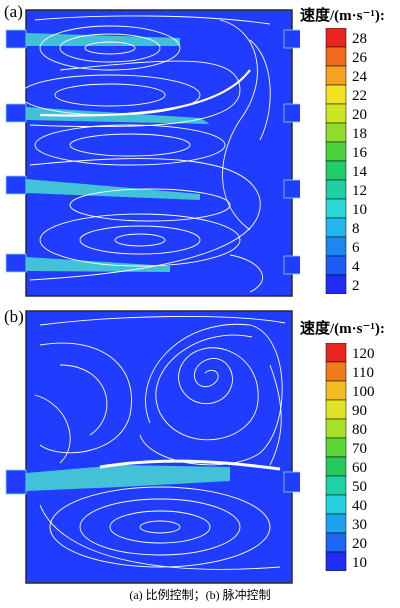 Image resolution: width=400 pixels, height=608 pixels. What do you see at coordinates (359, 191) in the screenshot?
I see `tick-label: 12` at bounding box center [359, 191].